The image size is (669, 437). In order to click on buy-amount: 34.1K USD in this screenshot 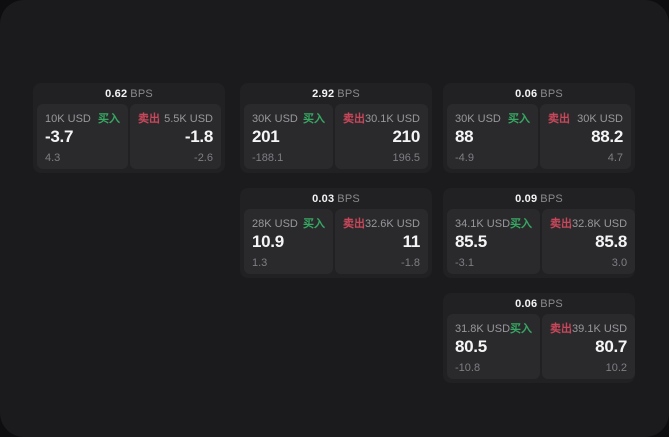, I will do `click(483, 224)`.